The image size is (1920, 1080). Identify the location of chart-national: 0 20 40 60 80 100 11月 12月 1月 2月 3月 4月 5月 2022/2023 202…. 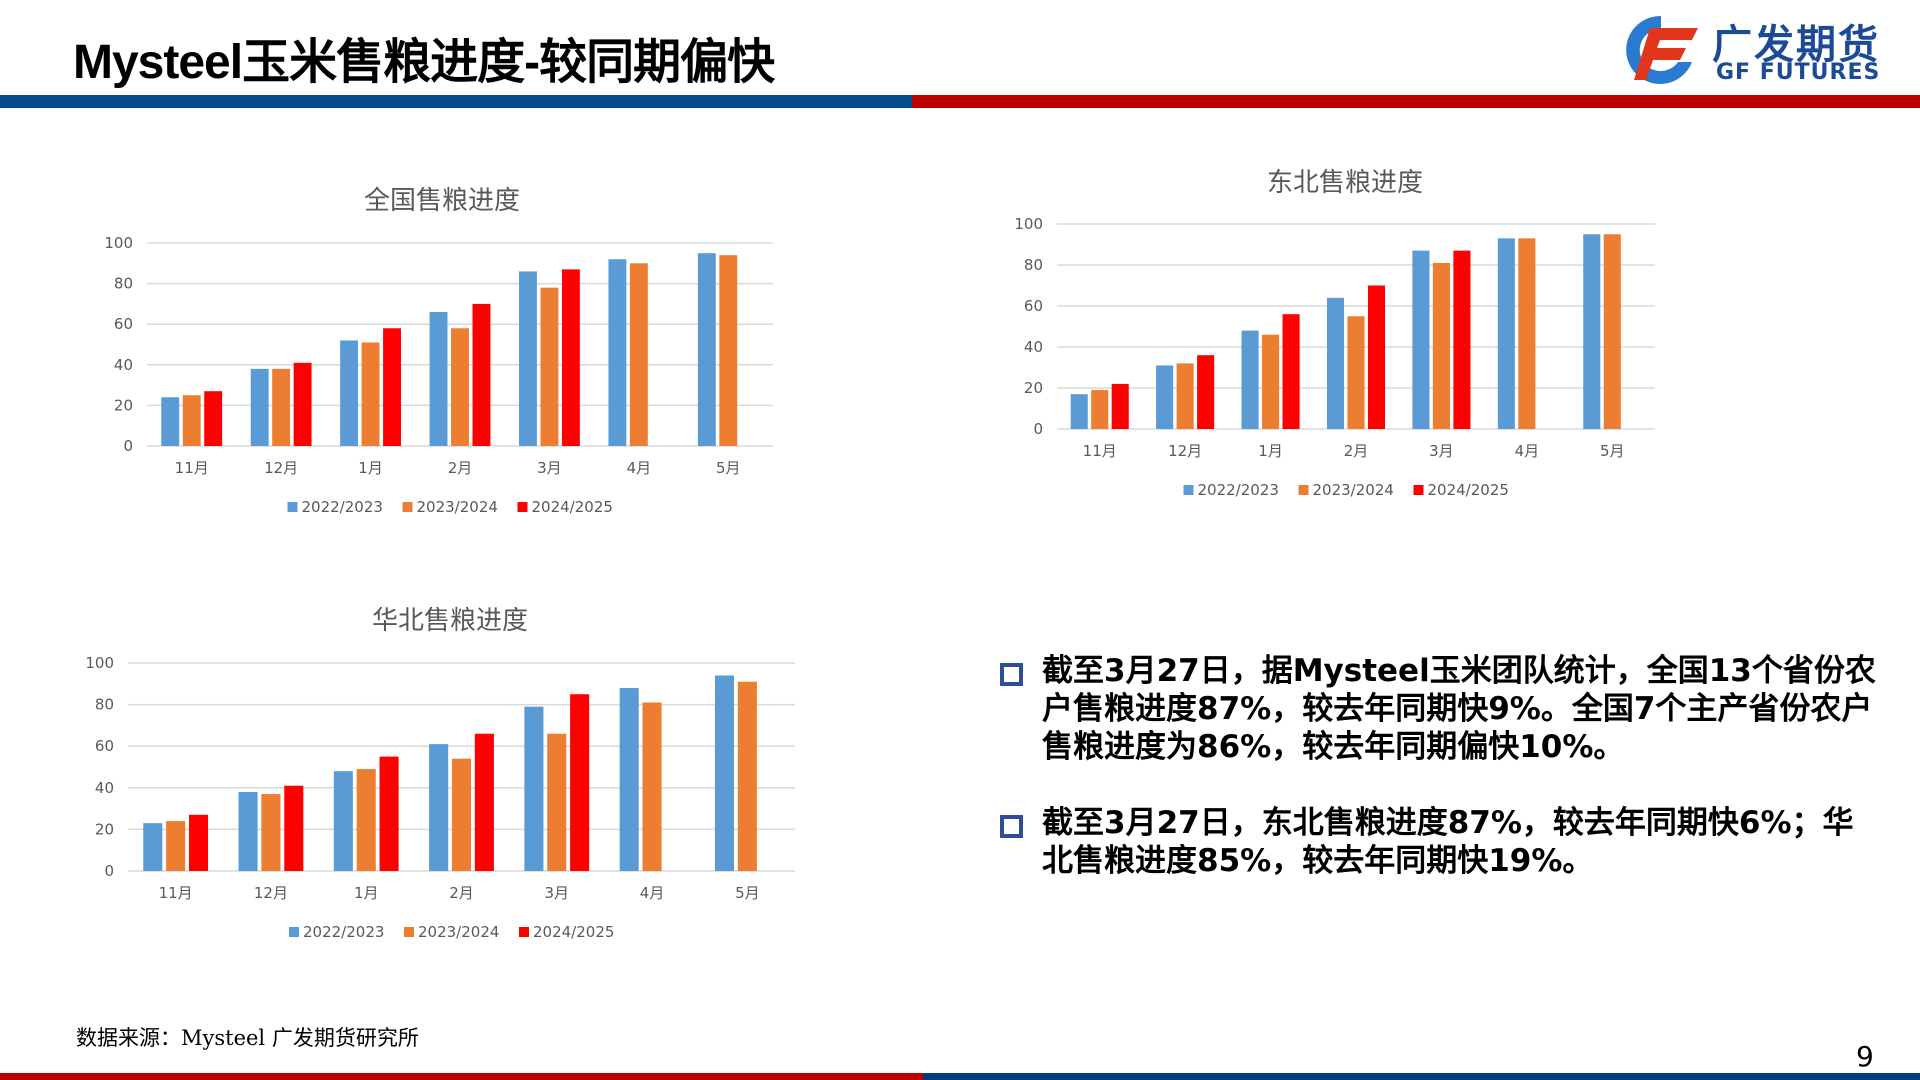
(440, 380).